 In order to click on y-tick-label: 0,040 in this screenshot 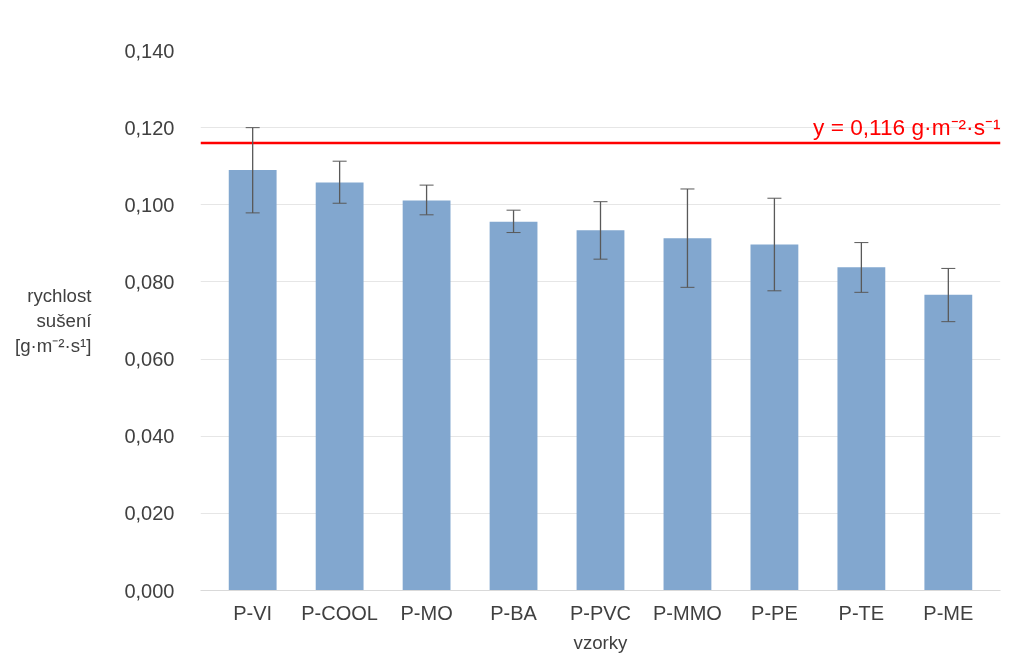, I will do `click(149, 436)`.